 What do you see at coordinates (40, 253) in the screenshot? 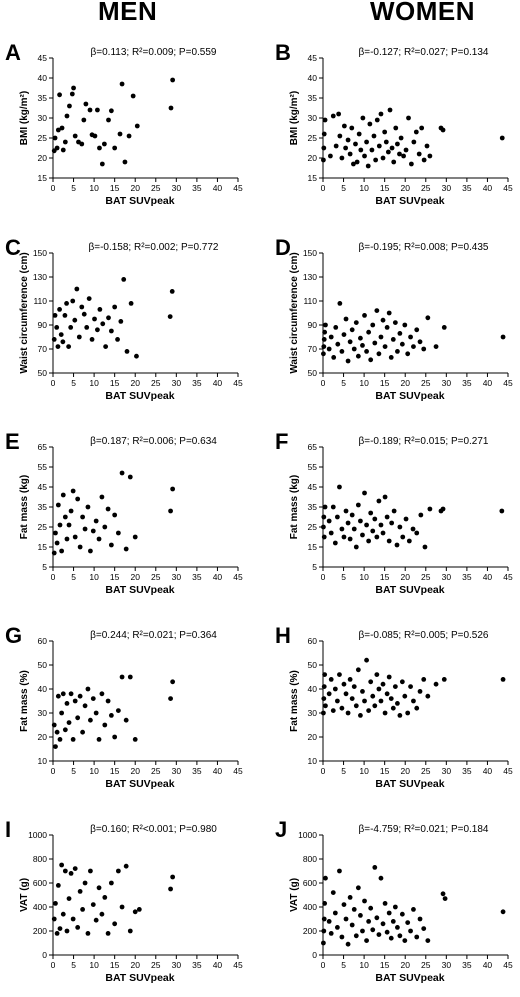
I see `y-tick-label: 150` at bounding box center [40, 253].